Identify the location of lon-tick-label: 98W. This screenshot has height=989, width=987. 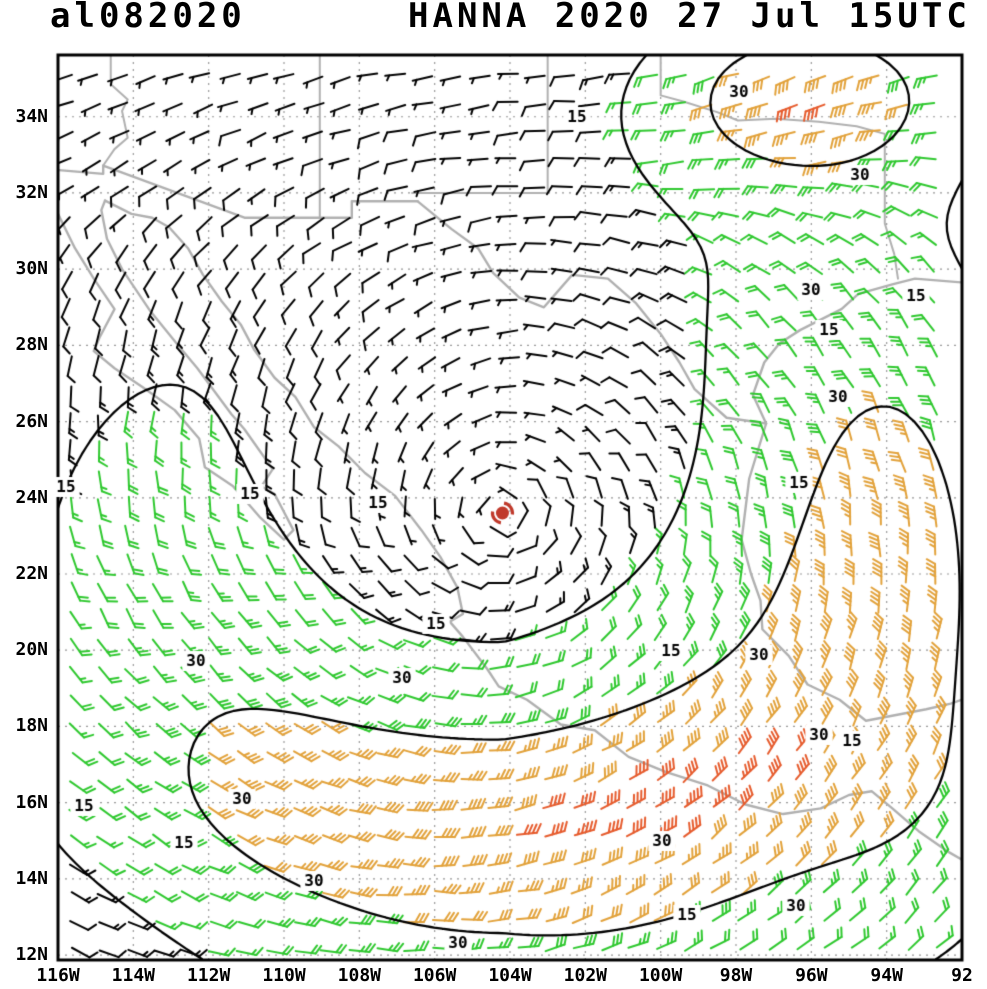
(736, 975).